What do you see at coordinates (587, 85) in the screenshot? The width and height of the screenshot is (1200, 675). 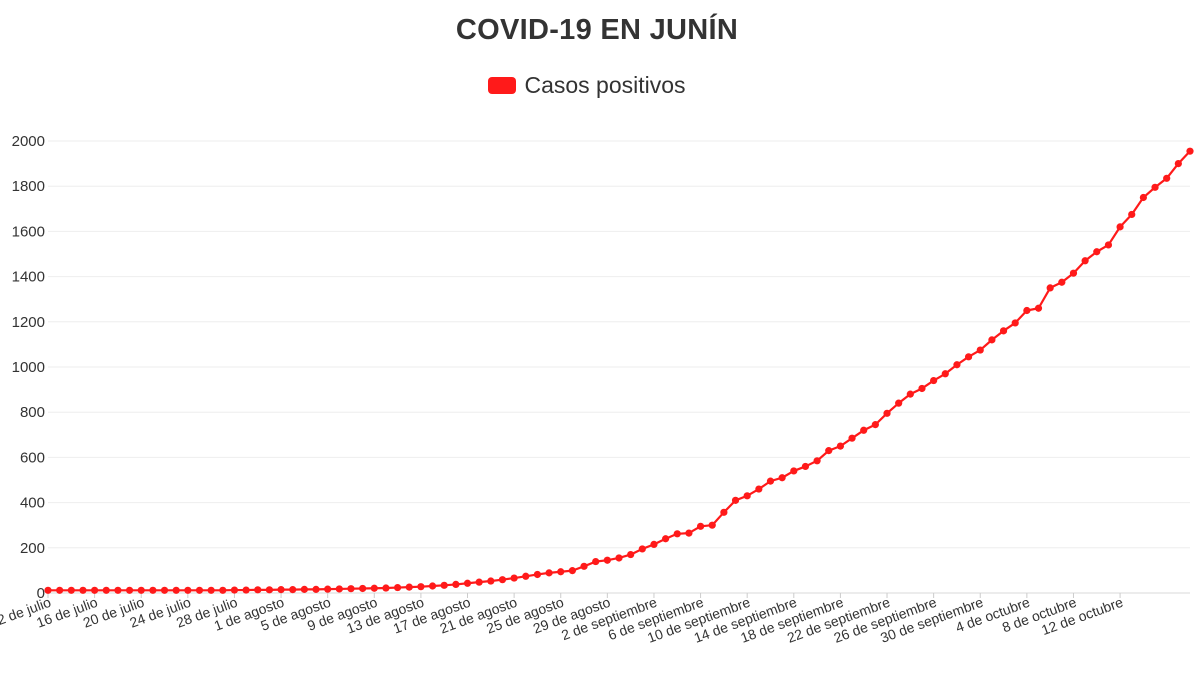 I see `legend: Casos positivos` at bounding box center [587, 85].